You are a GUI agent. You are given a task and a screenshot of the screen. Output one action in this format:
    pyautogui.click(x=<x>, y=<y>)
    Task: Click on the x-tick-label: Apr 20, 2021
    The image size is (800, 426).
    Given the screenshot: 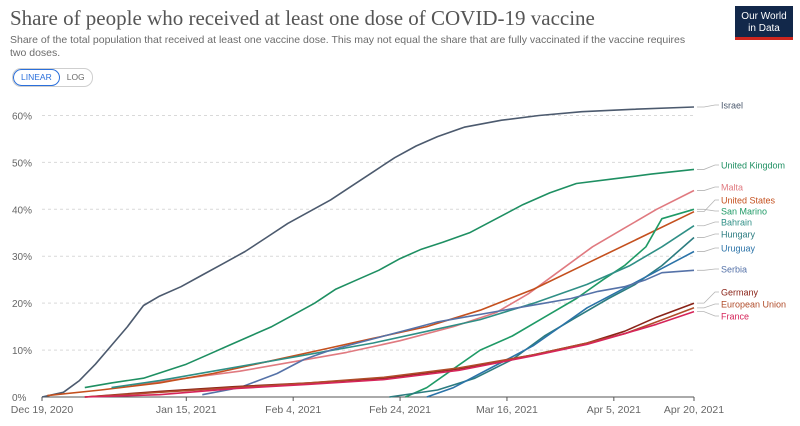 What is the action you would take?
    pyautogui.click(x=694, y=410)
    